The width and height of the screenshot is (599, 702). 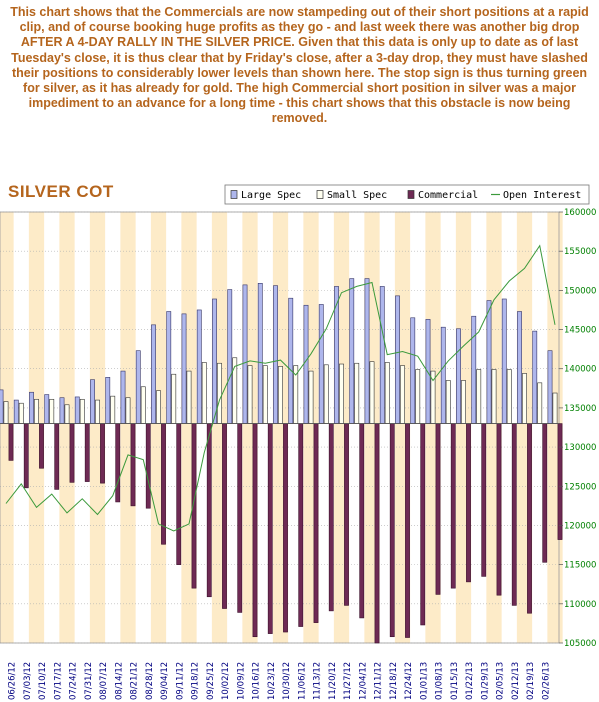 I want to click on x-tick-label: 01/22/13, so click(x=470, y=681).